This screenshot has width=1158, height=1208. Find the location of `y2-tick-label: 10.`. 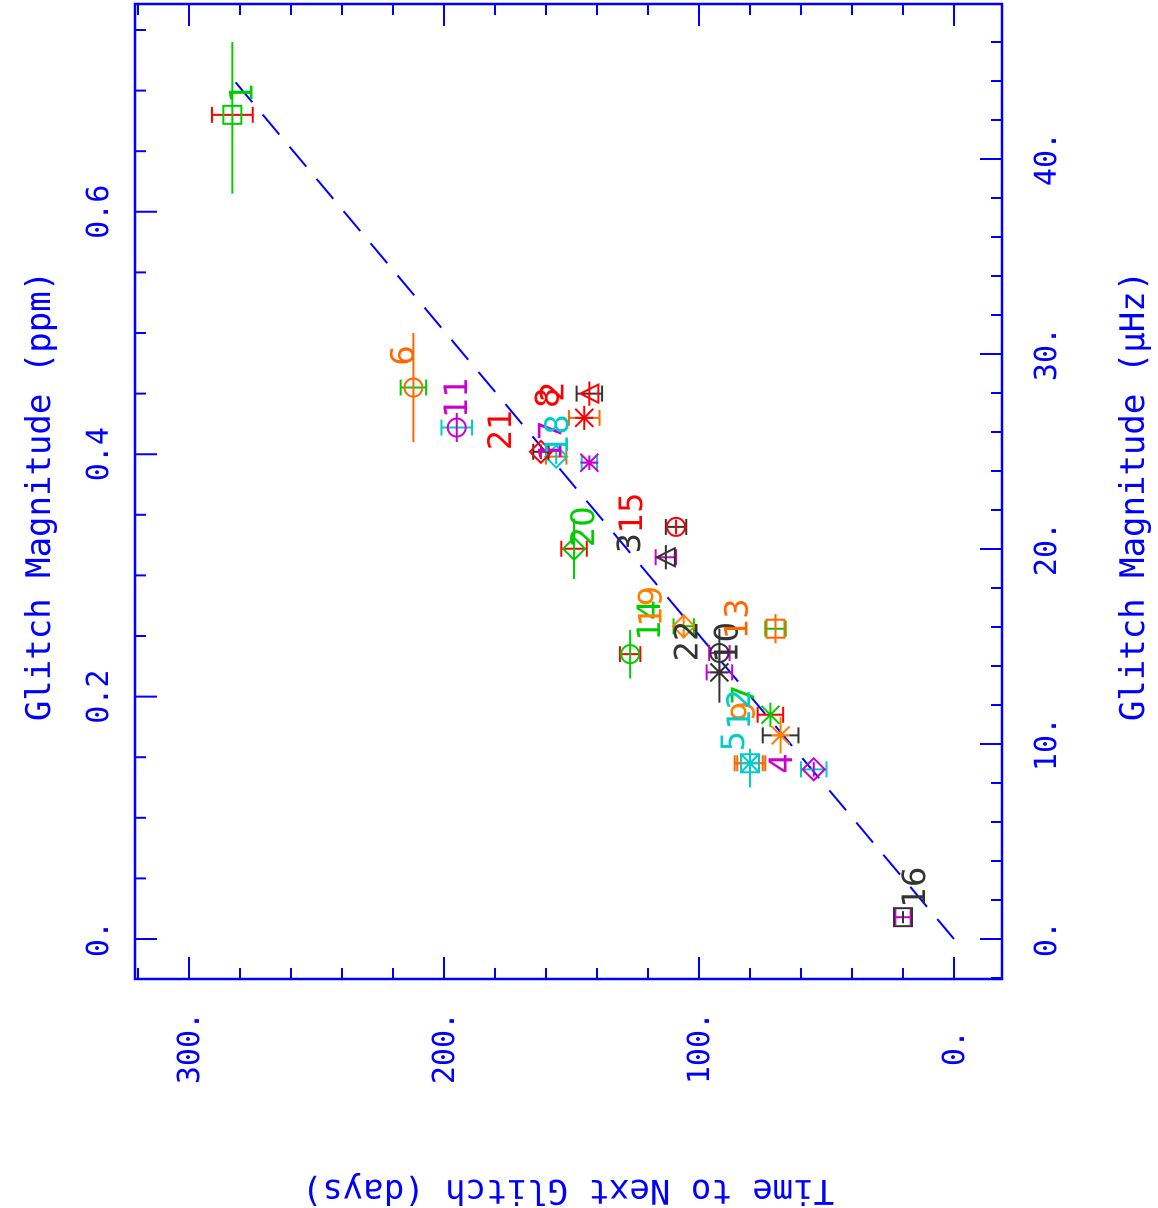

y2-tick-label: 10. is located at coordinates (1046, 744).